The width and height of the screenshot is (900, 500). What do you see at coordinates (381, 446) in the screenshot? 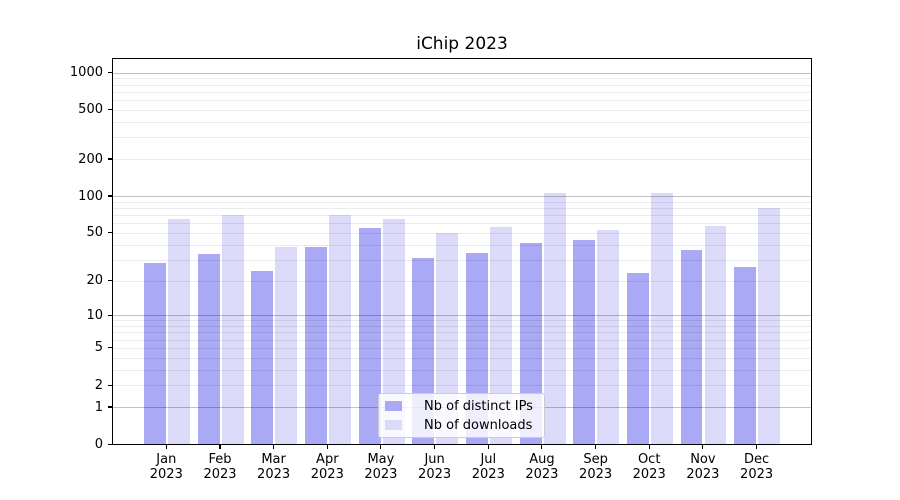
I see `x-tick-may` at bounding box center [381, 446].